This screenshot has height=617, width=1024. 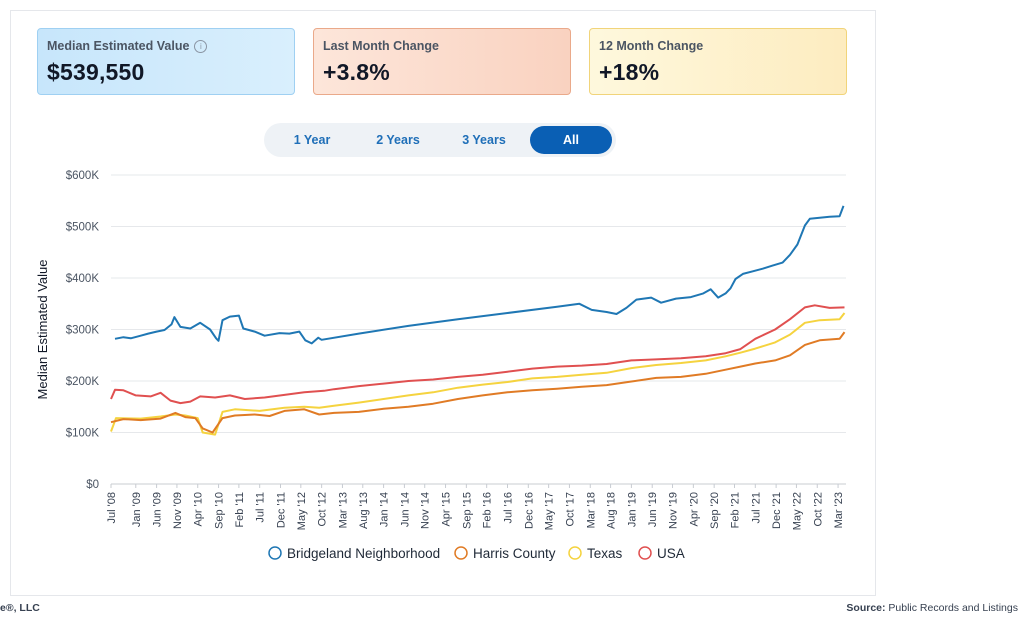 What do you see at coordinates (508, 507) in the screenshot?
I see `x-tick-label: Jul '16` at bounding box center [508, 507].